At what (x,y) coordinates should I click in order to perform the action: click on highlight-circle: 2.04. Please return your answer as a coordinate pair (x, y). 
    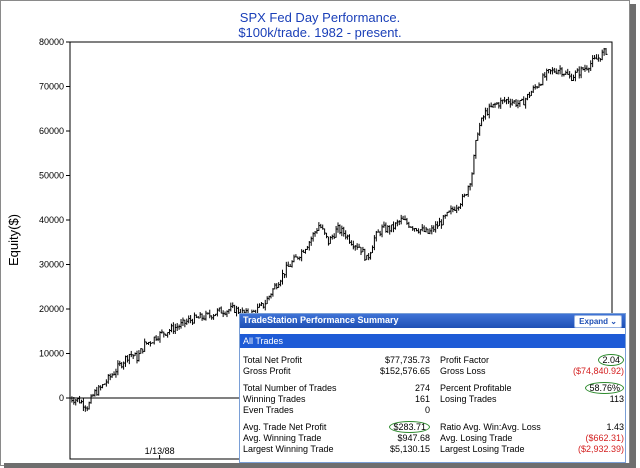
    Looking at the image, I should click on (611, 360).